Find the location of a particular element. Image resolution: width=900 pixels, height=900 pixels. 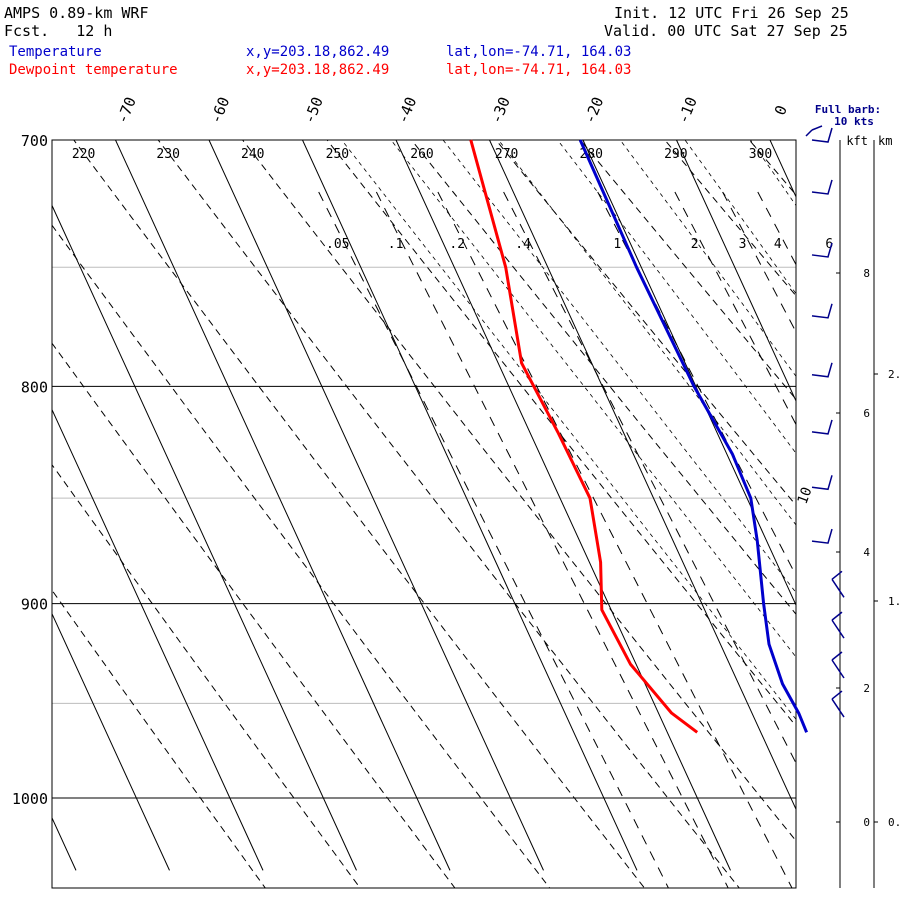

mixing-ratio-label: 4 is located at coordinates (778, 244).